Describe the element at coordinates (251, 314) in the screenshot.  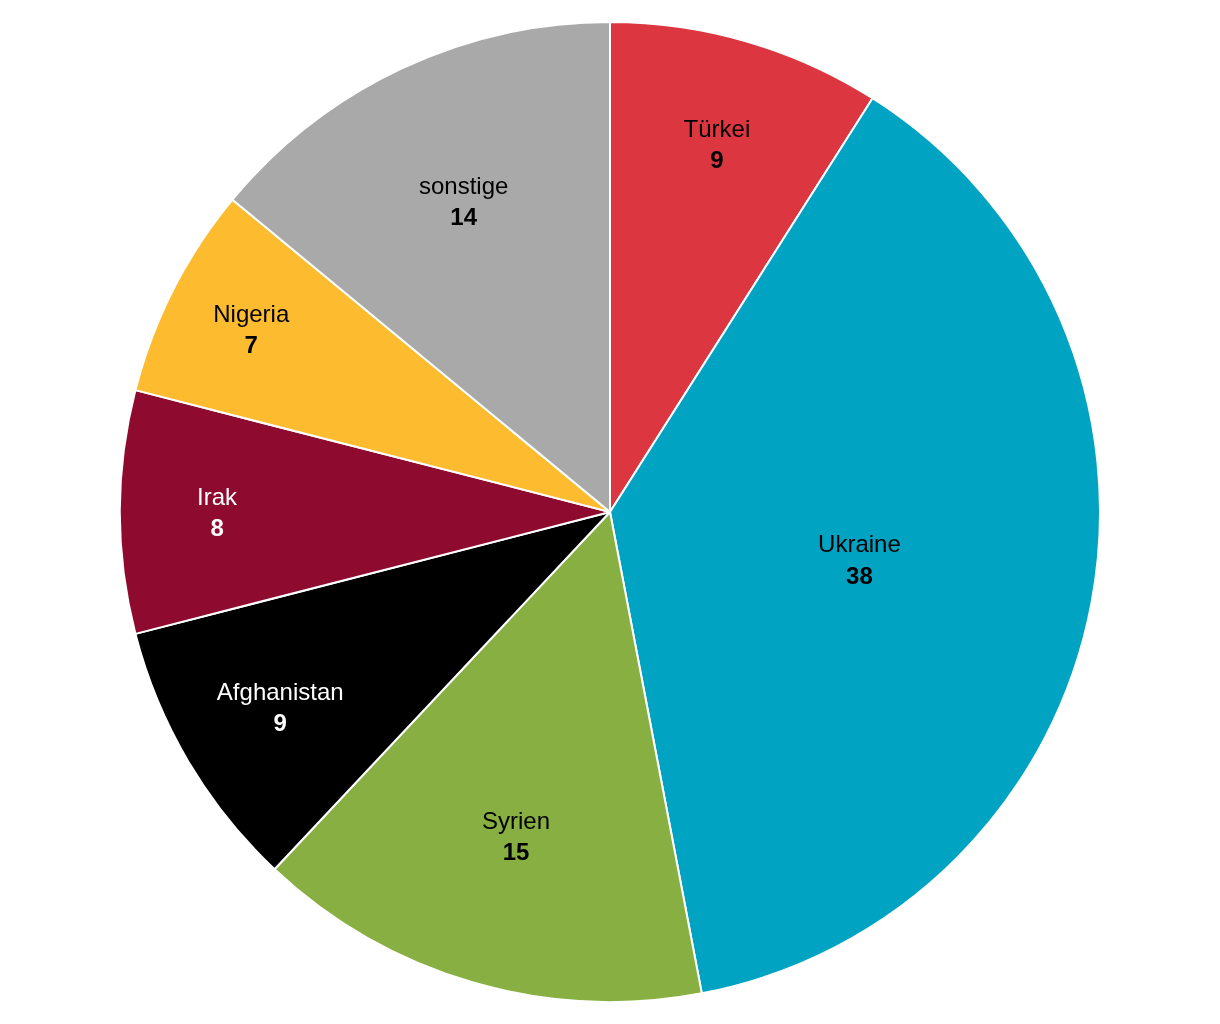
I see `slice-label: Nigeria` at that location.